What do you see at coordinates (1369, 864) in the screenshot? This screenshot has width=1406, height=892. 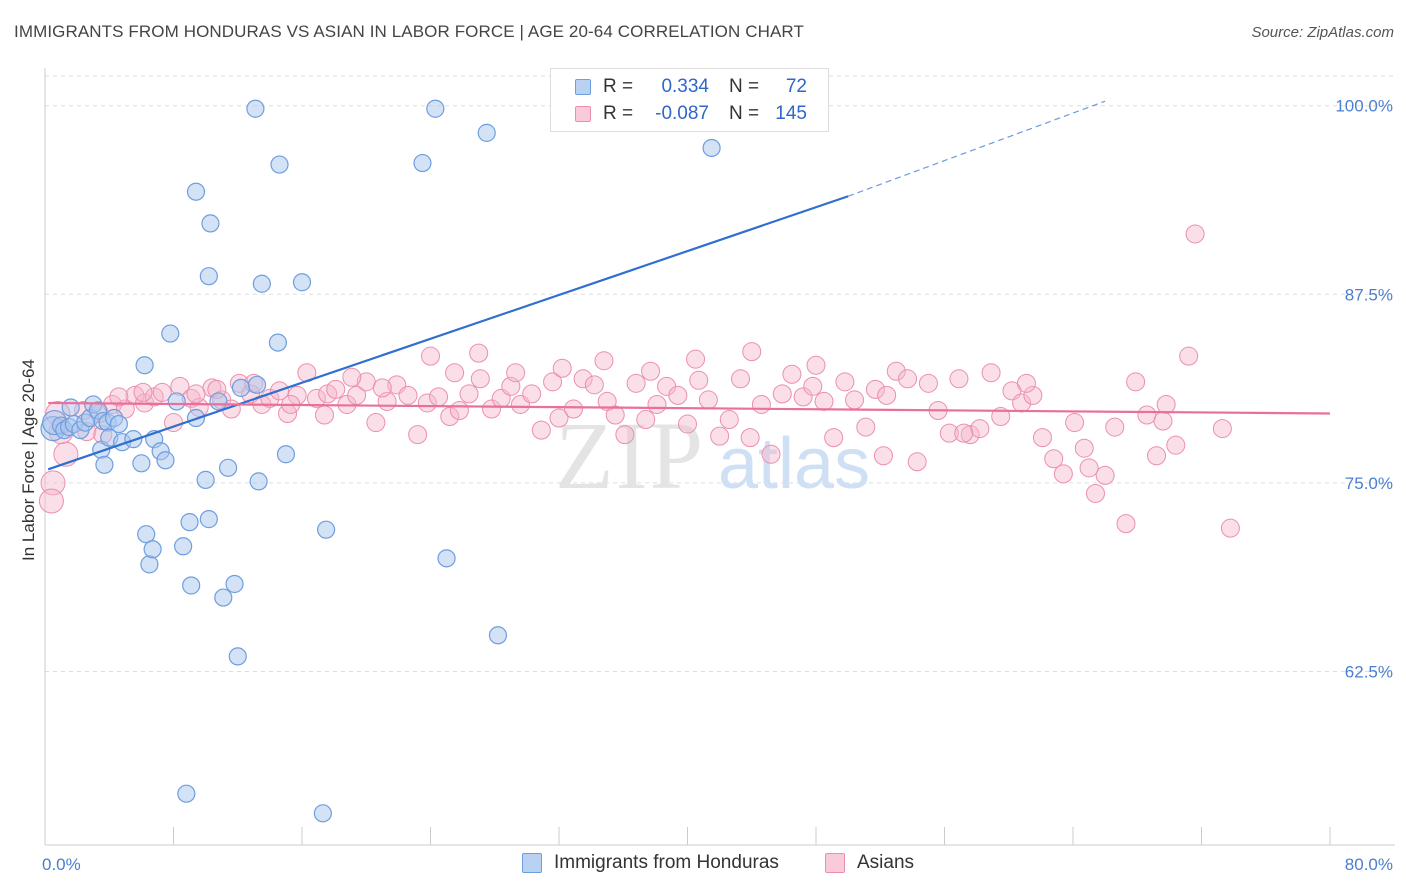 I see `x-tick-label: 80.0%` at bounding box center [1369, 864].